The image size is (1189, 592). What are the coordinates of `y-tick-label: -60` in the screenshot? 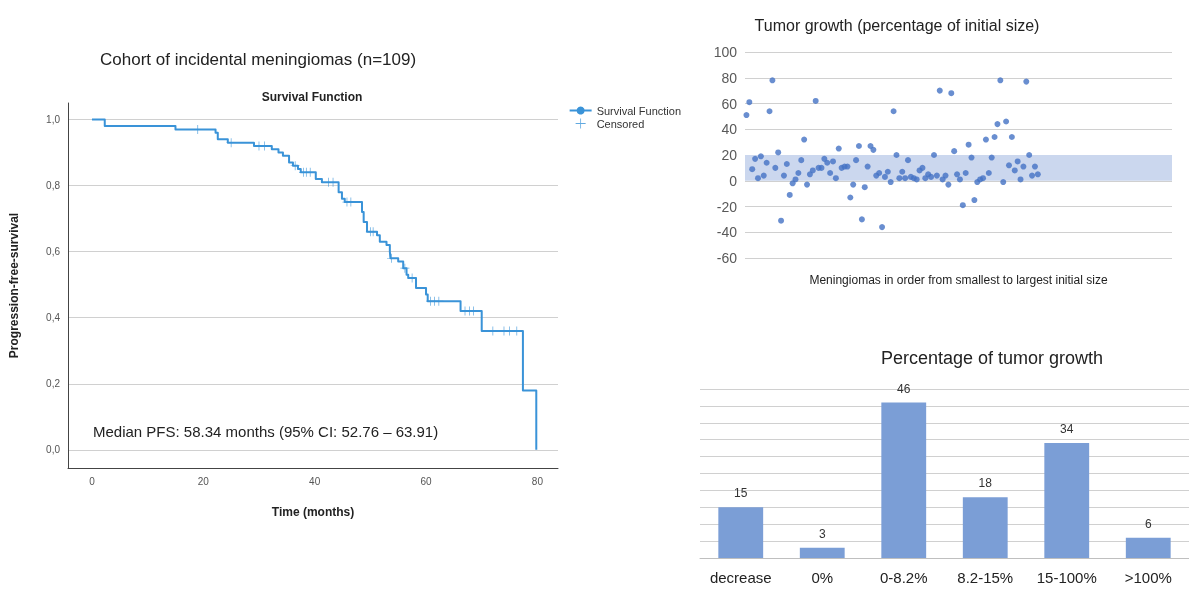 It's located at (727, 258).